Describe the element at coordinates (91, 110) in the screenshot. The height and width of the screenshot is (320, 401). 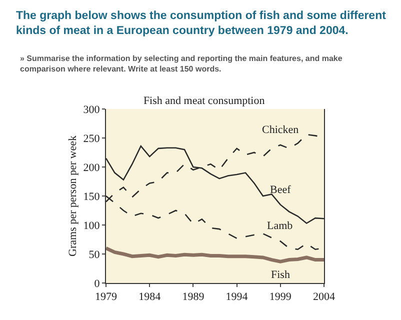
I see `y-tick-label: 300` at that location.